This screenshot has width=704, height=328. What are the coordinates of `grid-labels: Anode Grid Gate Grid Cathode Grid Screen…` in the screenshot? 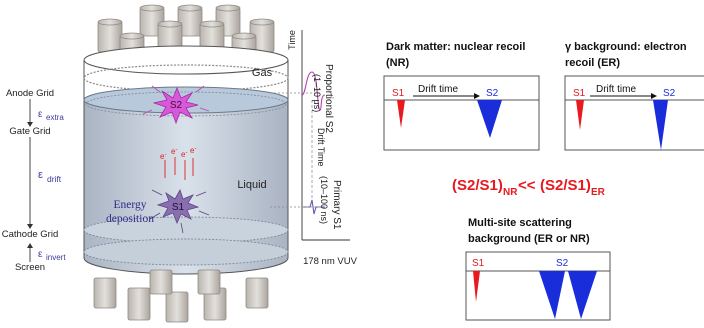 It's located at (34, 180).